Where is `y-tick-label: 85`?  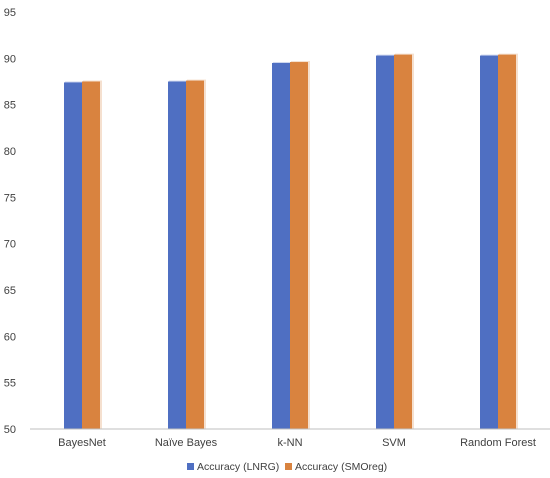 y-tick-label: 85 is located at coordinates (10, 106).